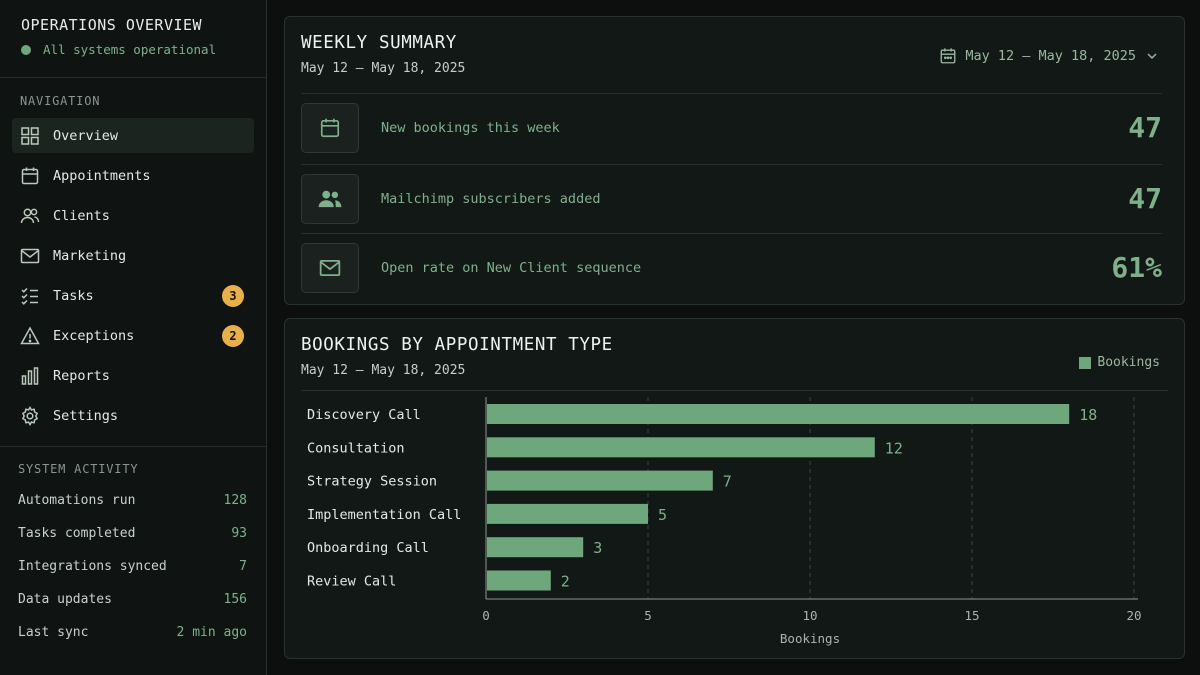 The height and width of the screenshot is (675, 1200). Describe the element at coordinates (662, 515) in the screenshot. I see `bar-value-label: 5` at that location.